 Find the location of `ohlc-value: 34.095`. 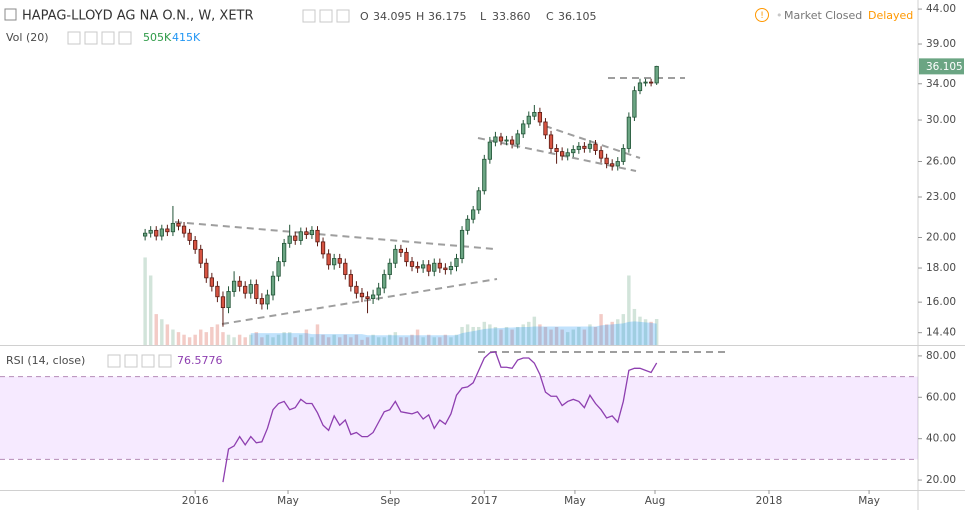

ohlc-value: 34.095 is located at coordinates (392, 16).